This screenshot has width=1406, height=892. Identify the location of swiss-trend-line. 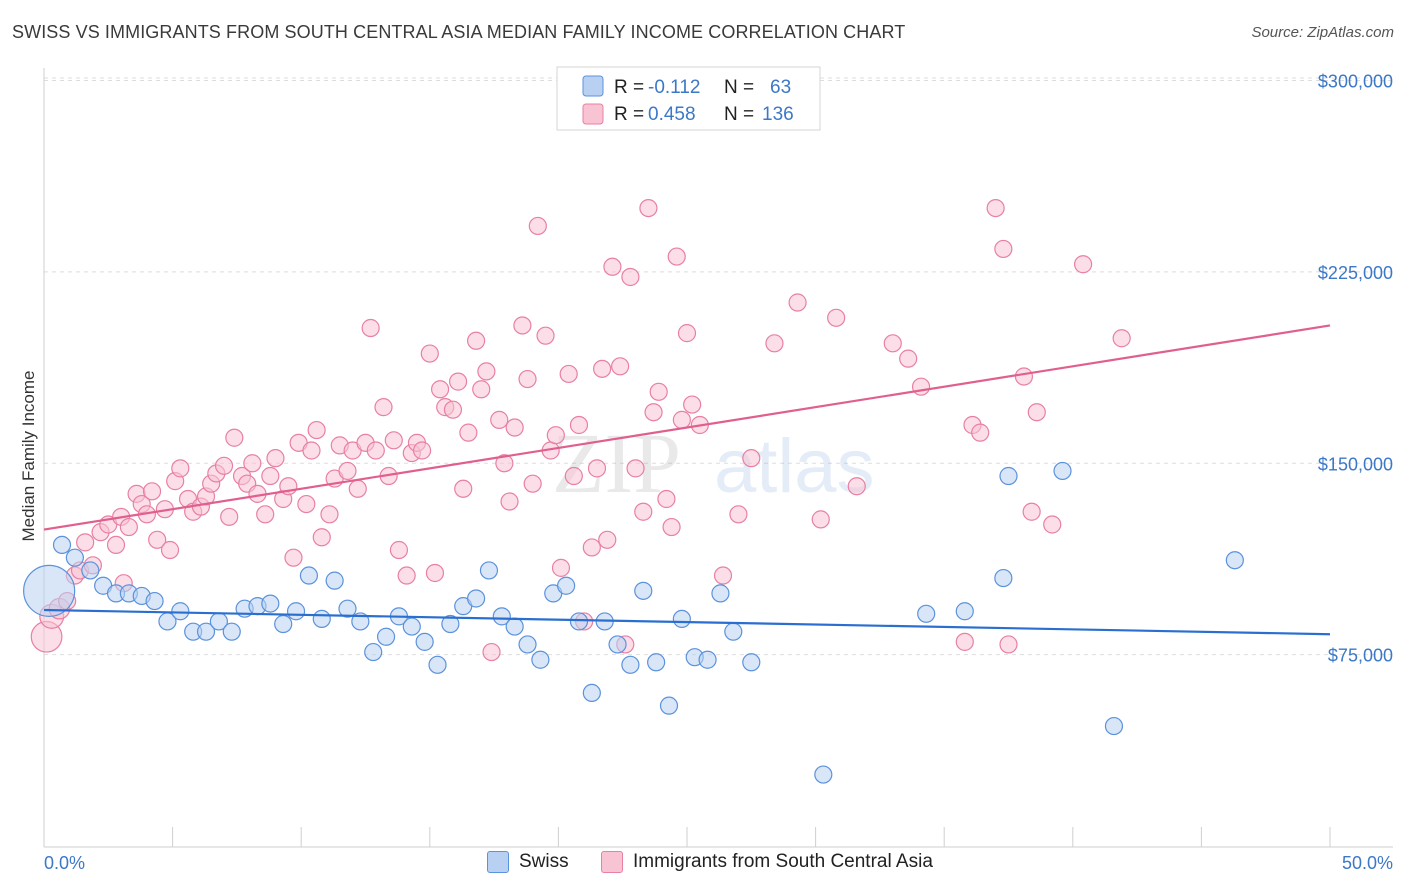
(687, 622).